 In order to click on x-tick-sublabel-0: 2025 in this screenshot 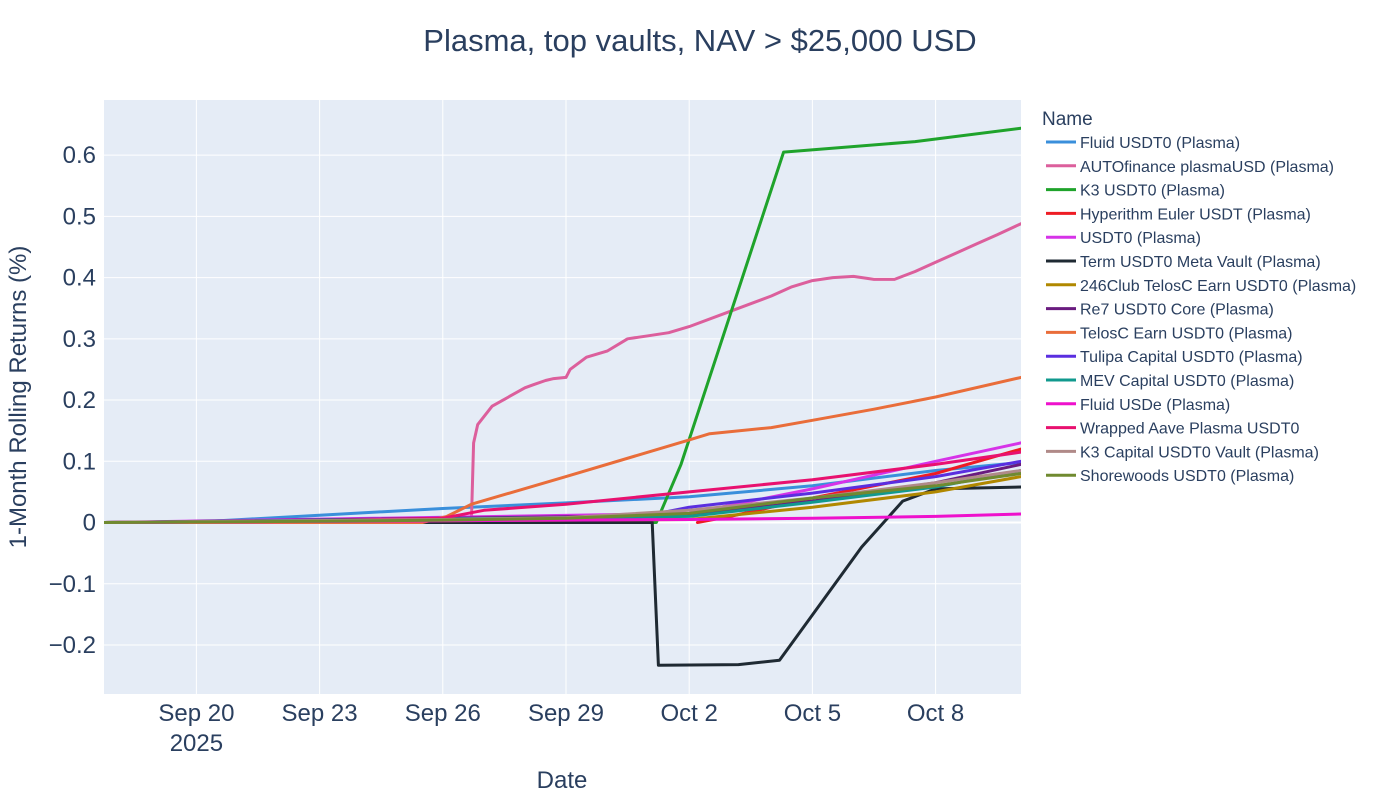, I will do `click(196, 743)`.